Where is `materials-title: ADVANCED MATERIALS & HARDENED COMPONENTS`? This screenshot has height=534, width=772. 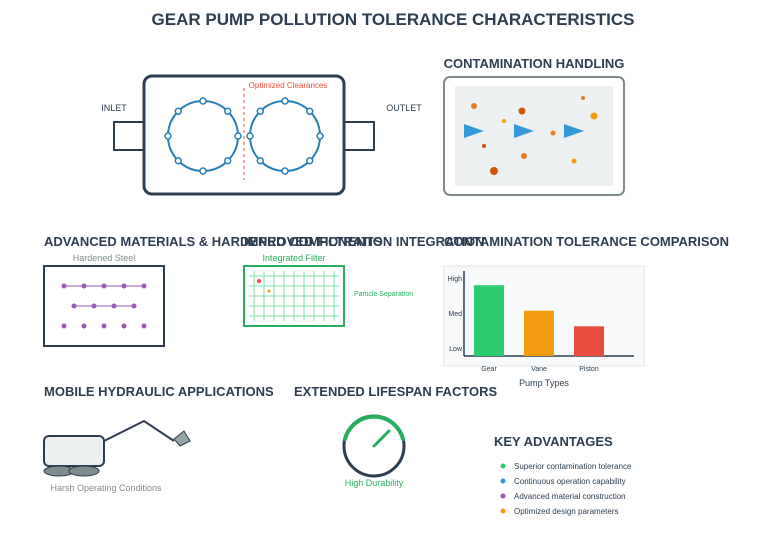
materials-title: ADVANCED MATERIALS & HARDENED COMPONENTS is located at coordinates (213, 241).